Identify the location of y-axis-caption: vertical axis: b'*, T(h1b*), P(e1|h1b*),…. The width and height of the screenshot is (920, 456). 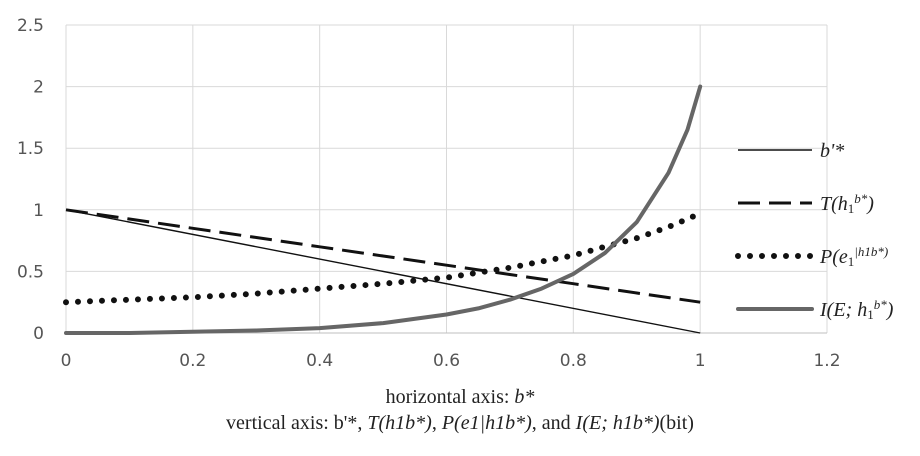
(460, 423).